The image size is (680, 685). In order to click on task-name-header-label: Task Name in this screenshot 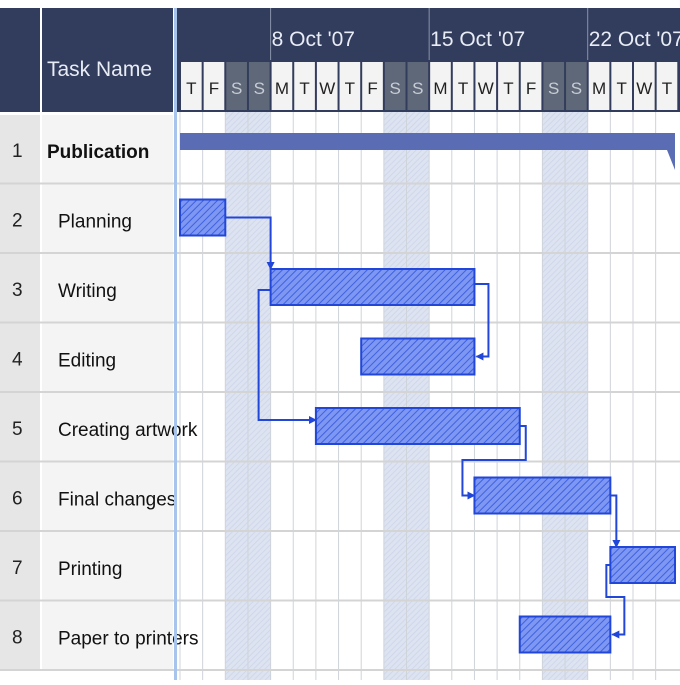, I will do `click(99, 69)`.